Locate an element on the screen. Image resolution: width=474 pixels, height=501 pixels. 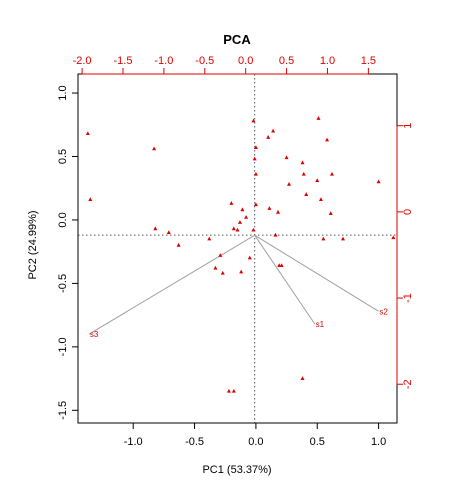
vector-label: s1 is located at coordinates (320, 324).